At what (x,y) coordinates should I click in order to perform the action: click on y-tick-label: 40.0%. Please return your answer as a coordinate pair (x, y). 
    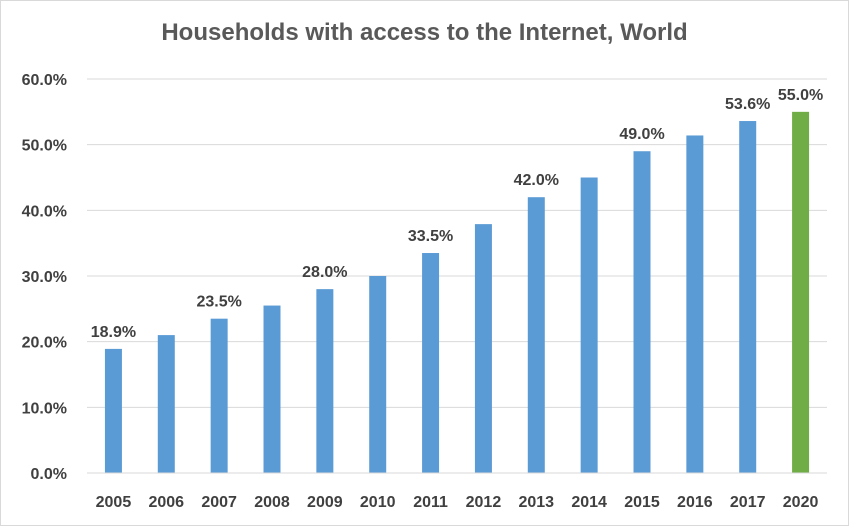
    Looking at the image, I should click on (44, 211).